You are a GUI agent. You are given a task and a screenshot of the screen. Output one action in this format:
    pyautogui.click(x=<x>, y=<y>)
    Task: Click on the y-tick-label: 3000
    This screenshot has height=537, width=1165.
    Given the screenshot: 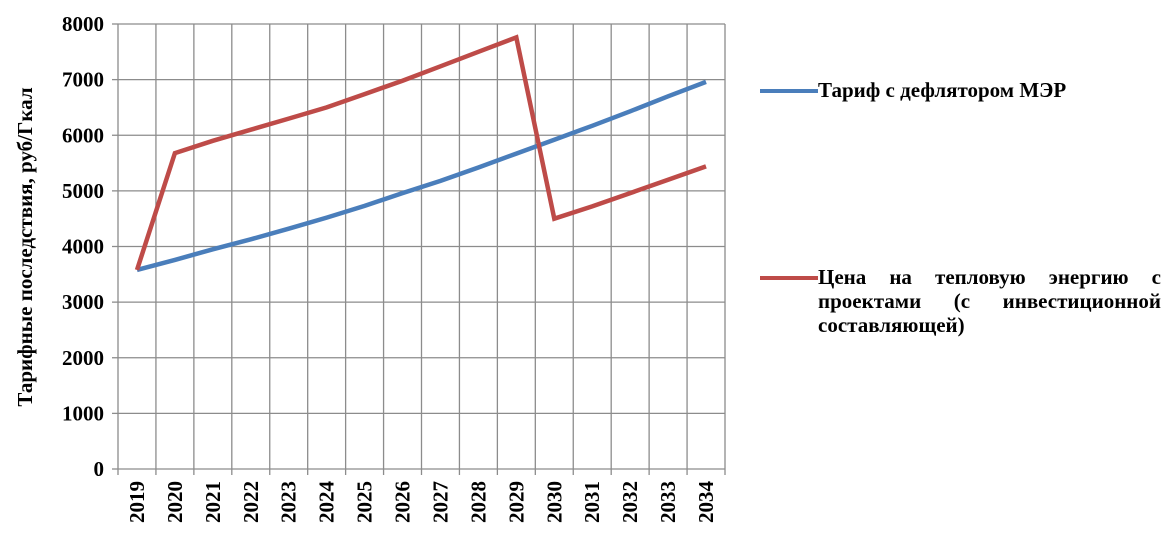 What is the action you would take?
    pyautogui.click(x=83, y=302)
    